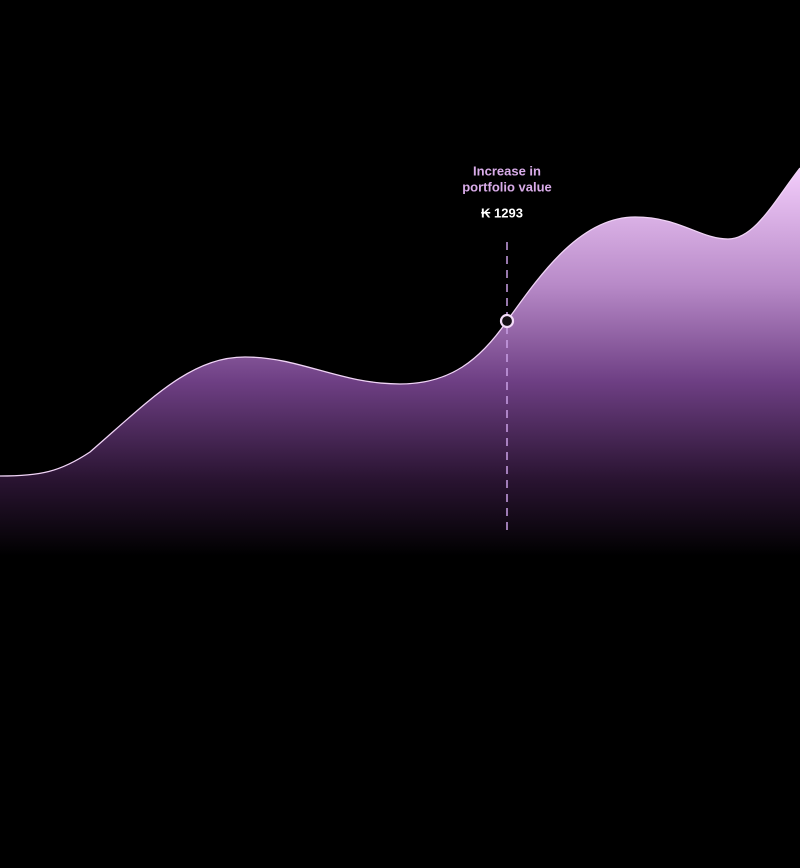  Describe the element at coordinates (507, 170) in the screenshot. I see `annotation-title: Increase in` at that location.